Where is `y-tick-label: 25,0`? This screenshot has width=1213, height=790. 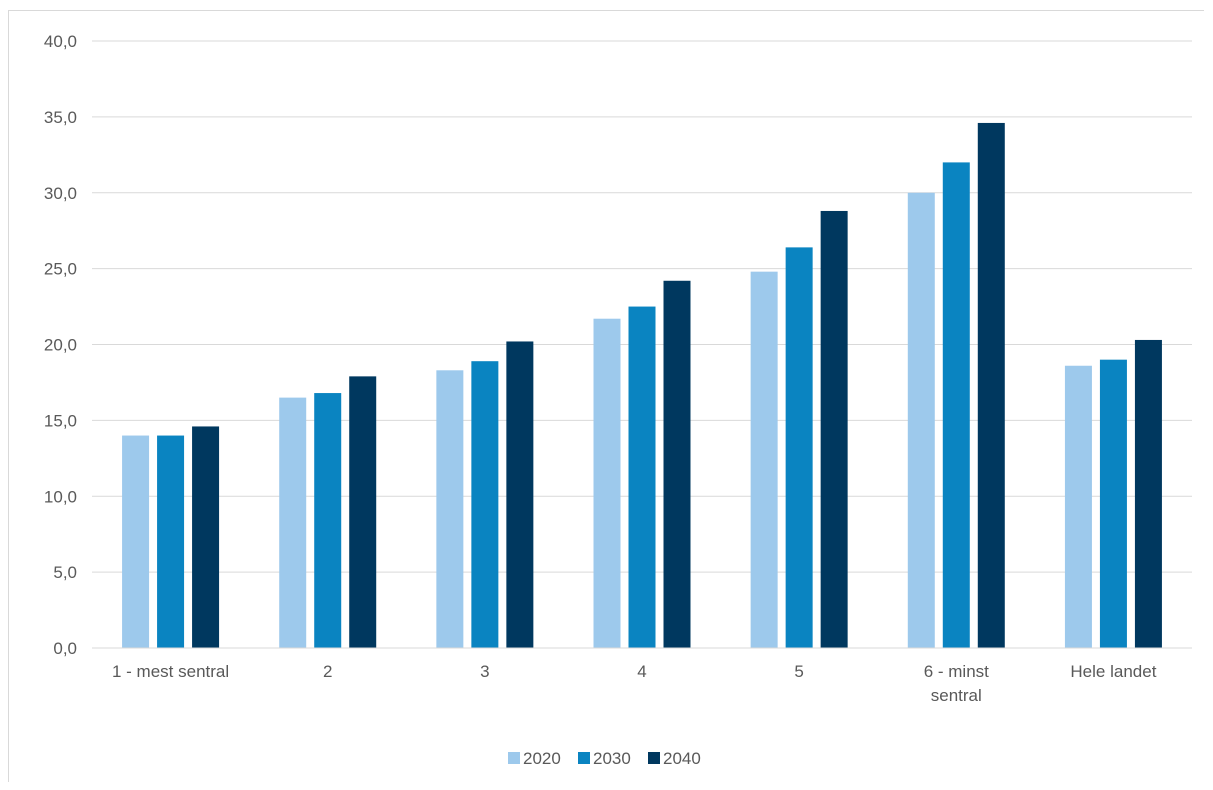 y-tick-label: 25,0 is located at coordinates (60, 269).